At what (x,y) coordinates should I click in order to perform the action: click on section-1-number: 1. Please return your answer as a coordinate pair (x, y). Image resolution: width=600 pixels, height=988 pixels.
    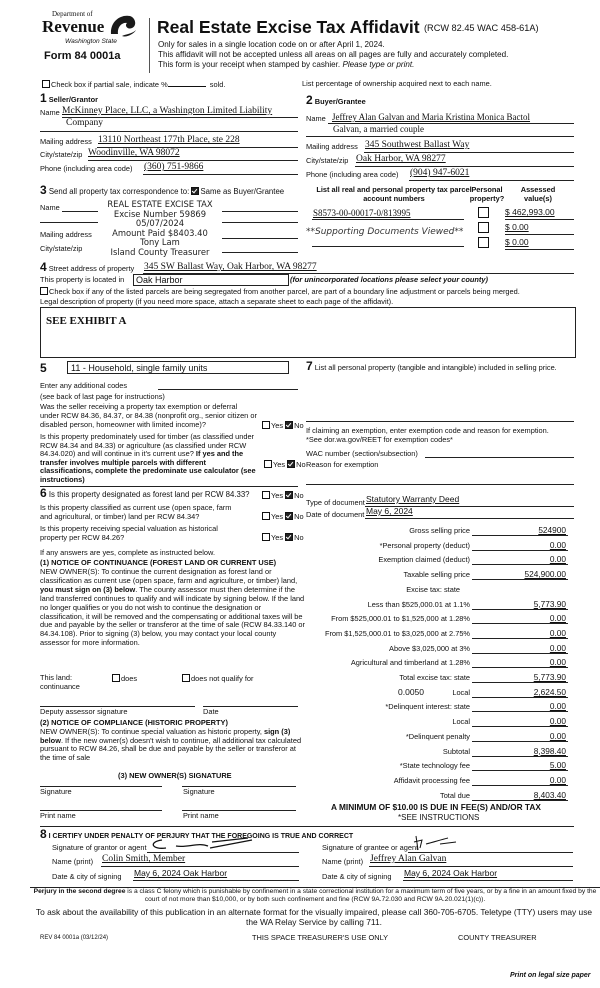
    Looking at the image, I should click on (43, 98).